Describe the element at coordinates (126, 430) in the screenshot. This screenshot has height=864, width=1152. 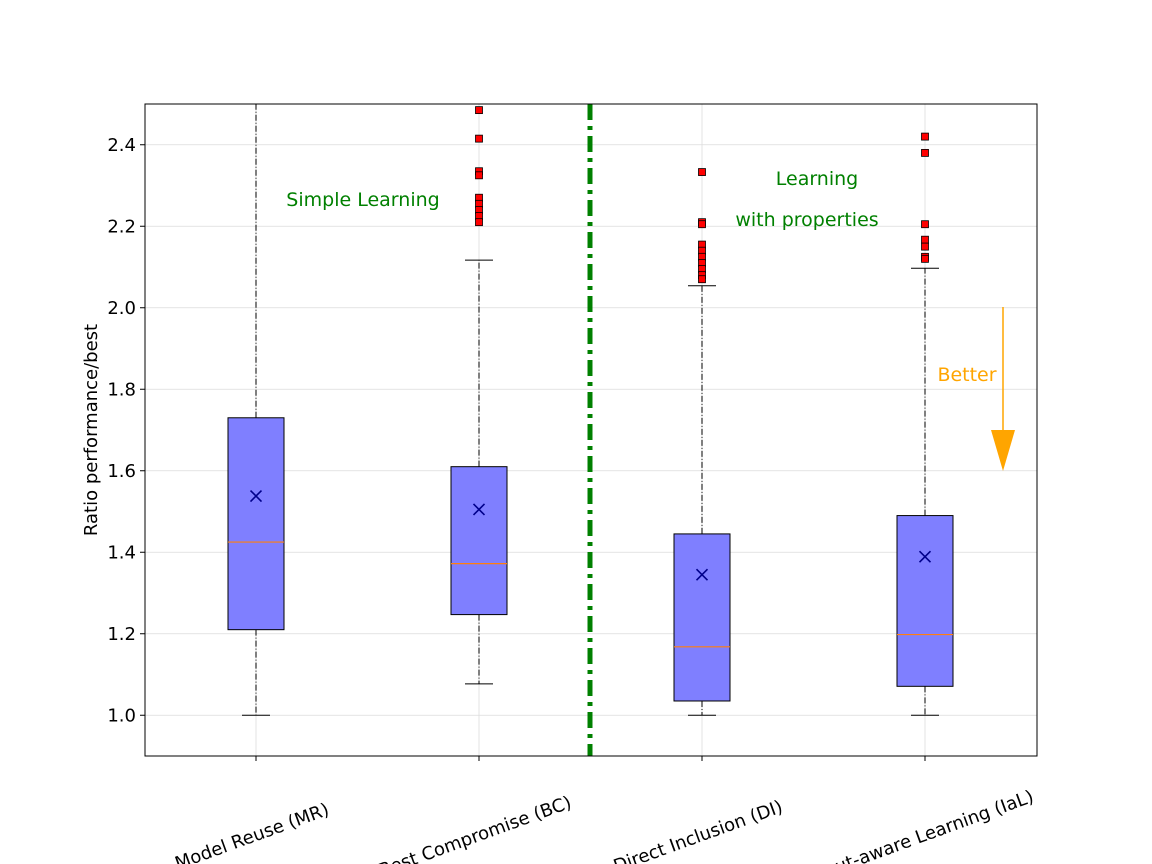
I see `y-axis: 1.0 1.2 1.4 1.6 1.8 2.0 2.2 2.4` at that location.